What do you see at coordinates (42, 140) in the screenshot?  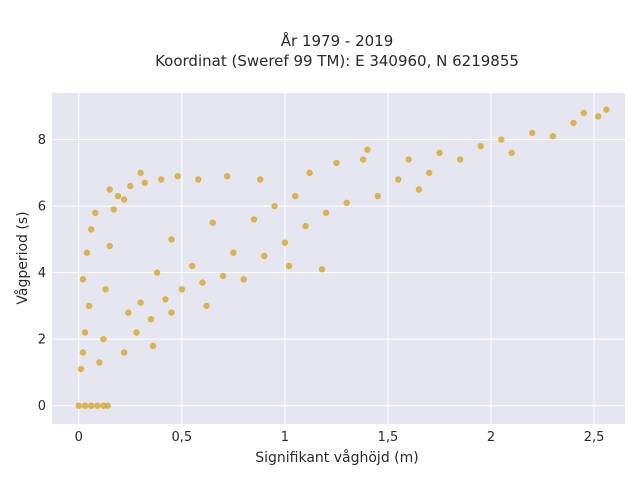 I see `y-tick-label: 8` at bounding box center [42, 140].